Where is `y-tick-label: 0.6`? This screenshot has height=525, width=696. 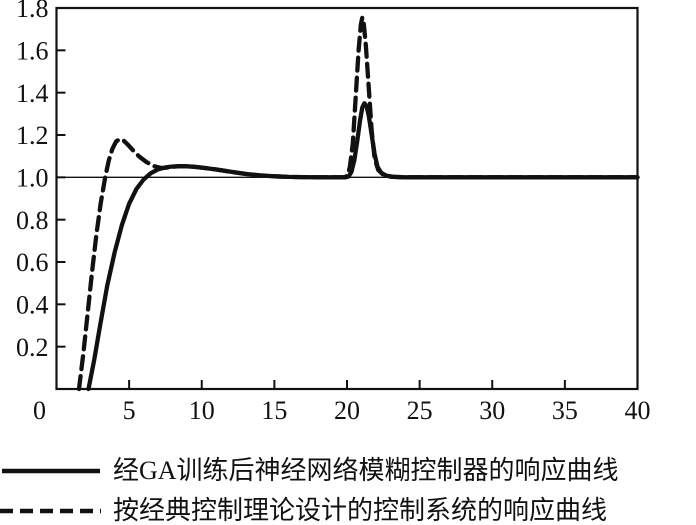
y-tick-label: 0.6 is located at coordinates (32, 262).